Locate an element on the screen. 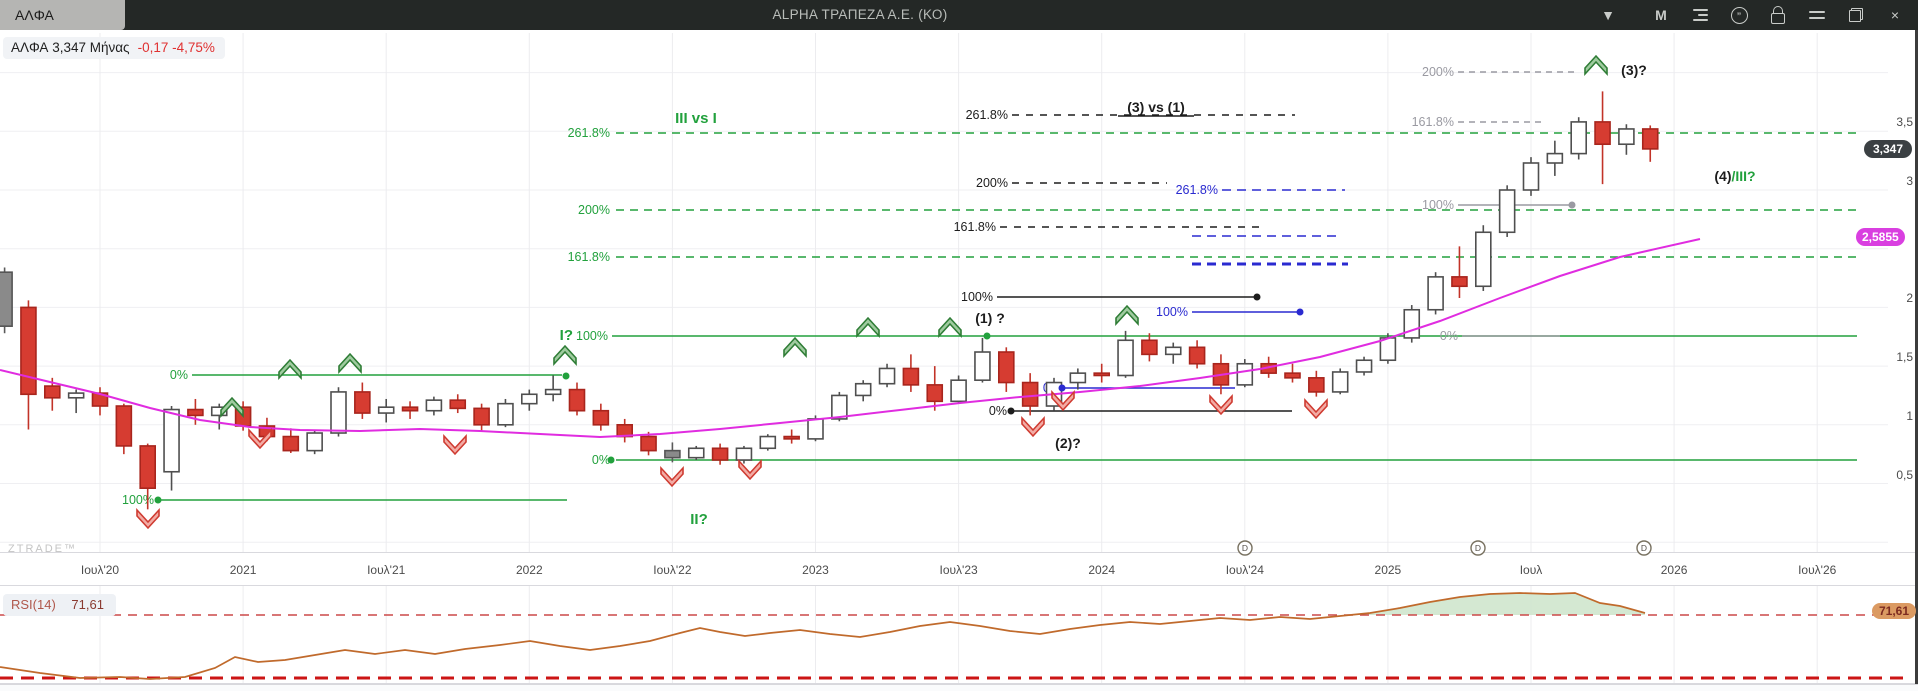 The width and height of the screenshot is (1918, 691). dividend-marker-letter: D is located at coordinates (1245, 548).